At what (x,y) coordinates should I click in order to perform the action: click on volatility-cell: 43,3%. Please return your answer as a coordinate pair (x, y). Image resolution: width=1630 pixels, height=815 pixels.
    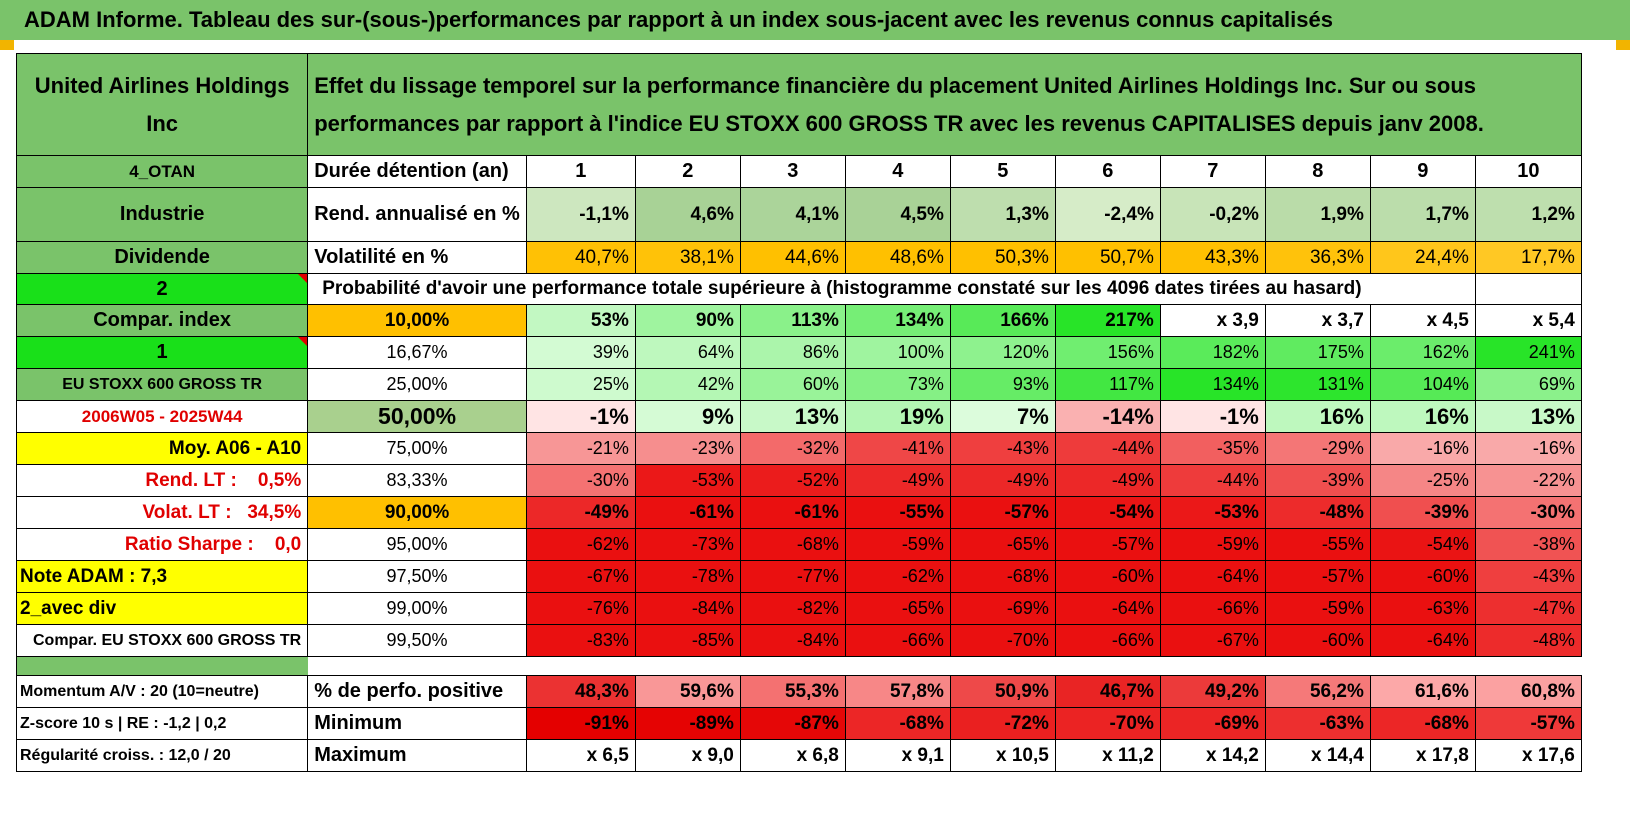
    Looking at the image, I should click on (1212, 257).